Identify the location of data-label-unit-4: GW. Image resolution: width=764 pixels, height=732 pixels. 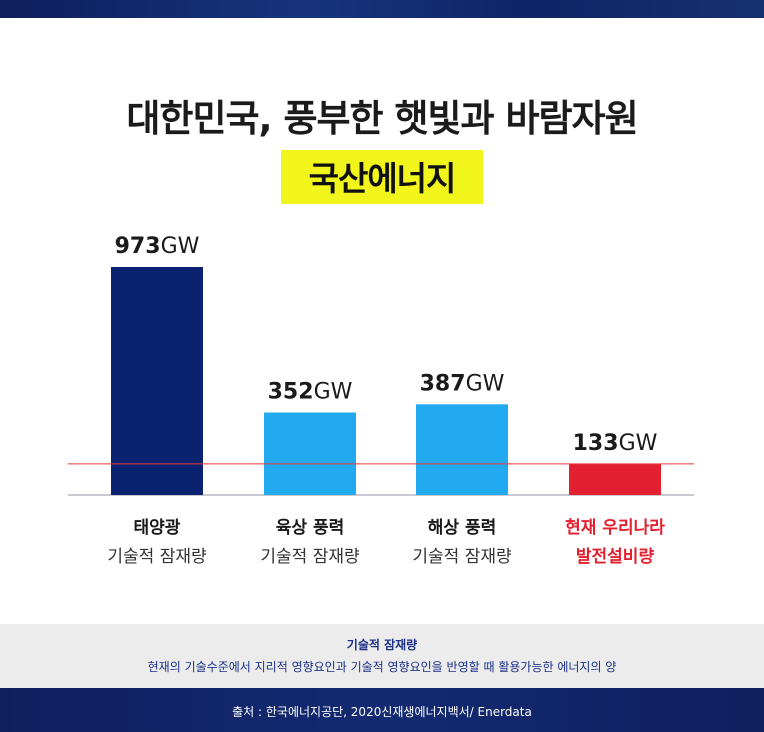
(638, 443).